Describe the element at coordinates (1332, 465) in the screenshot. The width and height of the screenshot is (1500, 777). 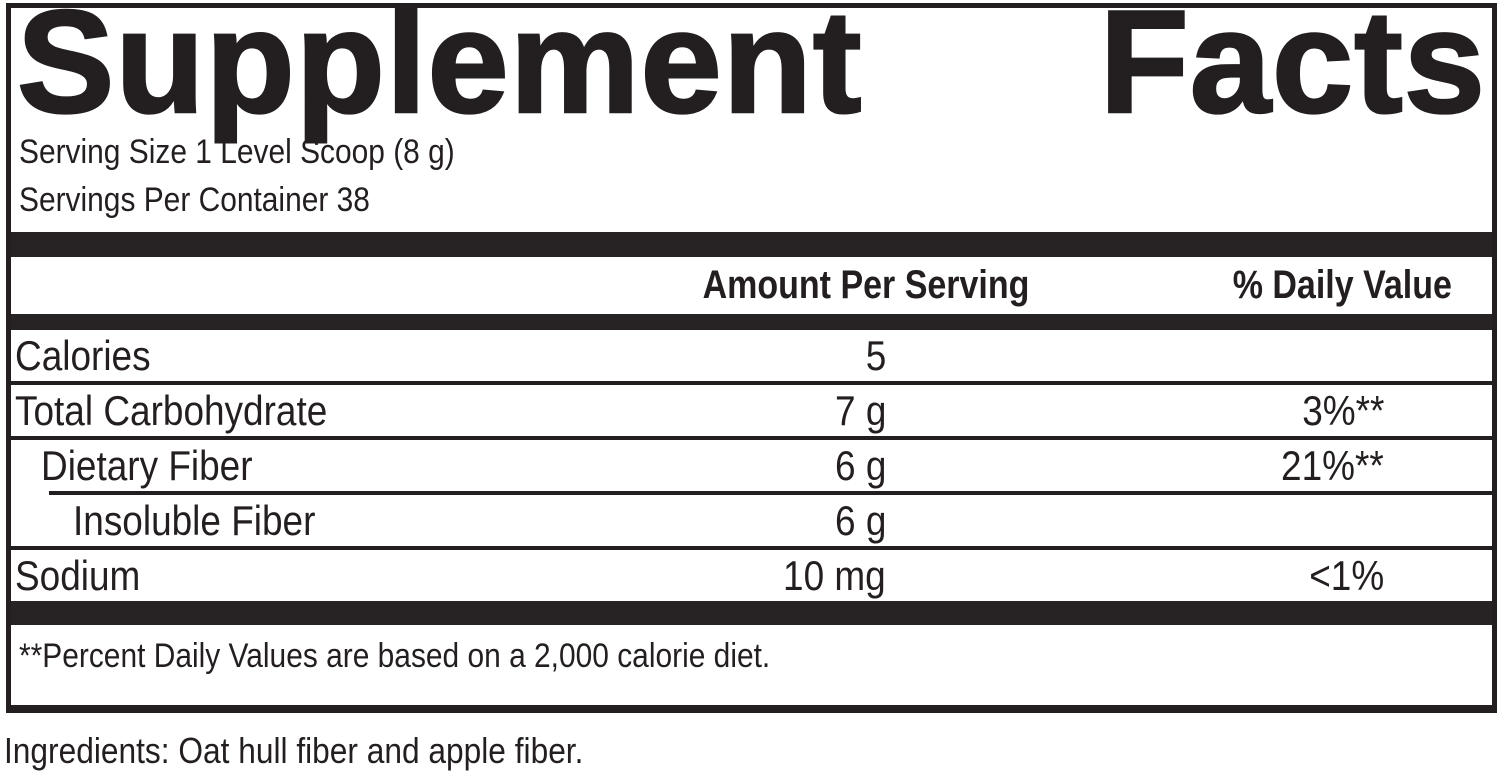
I see `nutrient-daily-value: 21%**` at that location.